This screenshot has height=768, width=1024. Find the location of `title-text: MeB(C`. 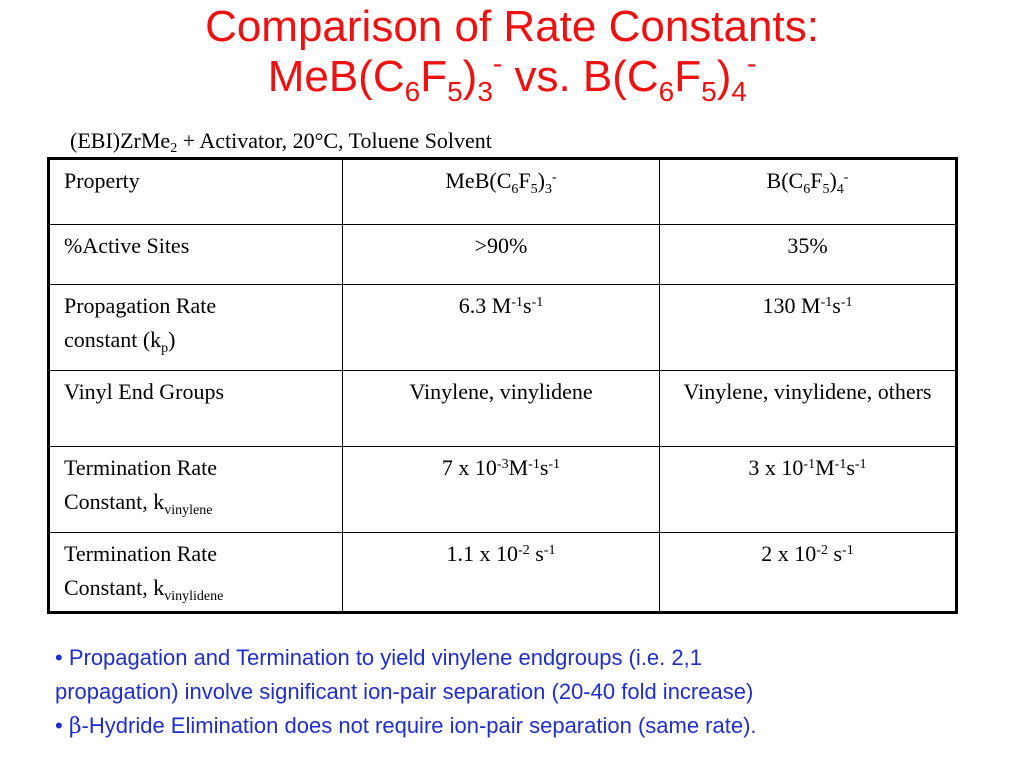

title-text: MeB(C is located at coordinates (336, 76).